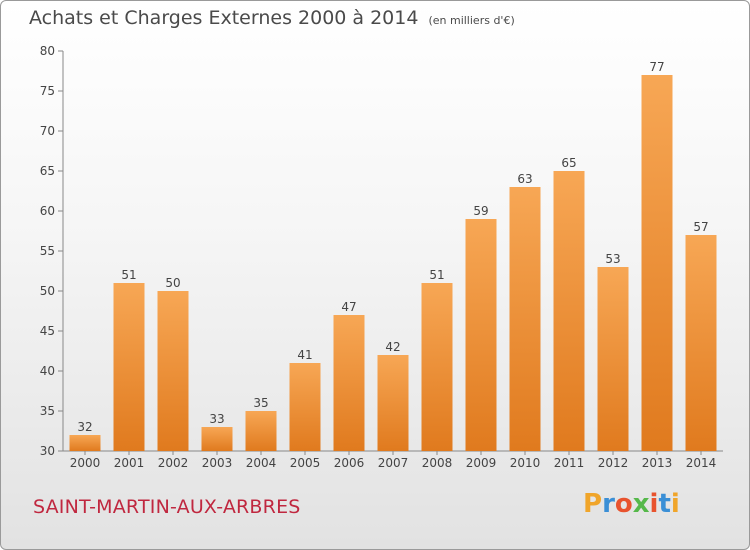 This screenshot has height=550, width=750. I want to click on bar-2011, so click(569, 311).